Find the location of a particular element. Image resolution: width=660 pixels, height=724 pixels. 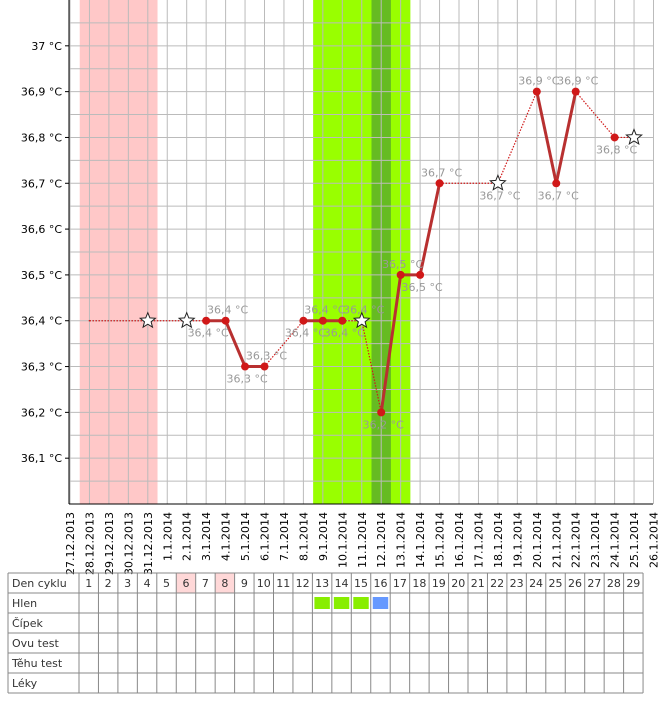

x-tick-label: 18.1.2014 is located at coordinates (498, 540).